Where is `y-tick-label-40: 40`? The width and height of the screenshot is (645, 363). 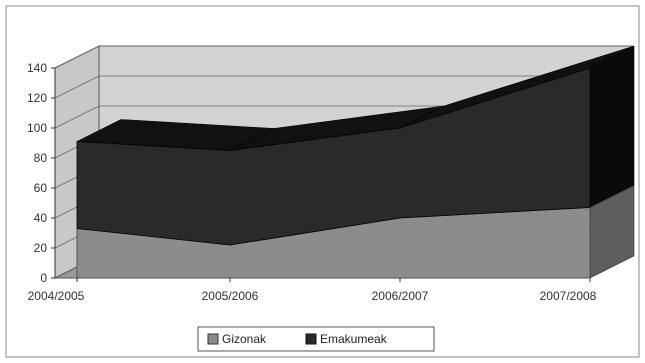 y-tick-label-40: 40 is located at coordinates (41, 218).